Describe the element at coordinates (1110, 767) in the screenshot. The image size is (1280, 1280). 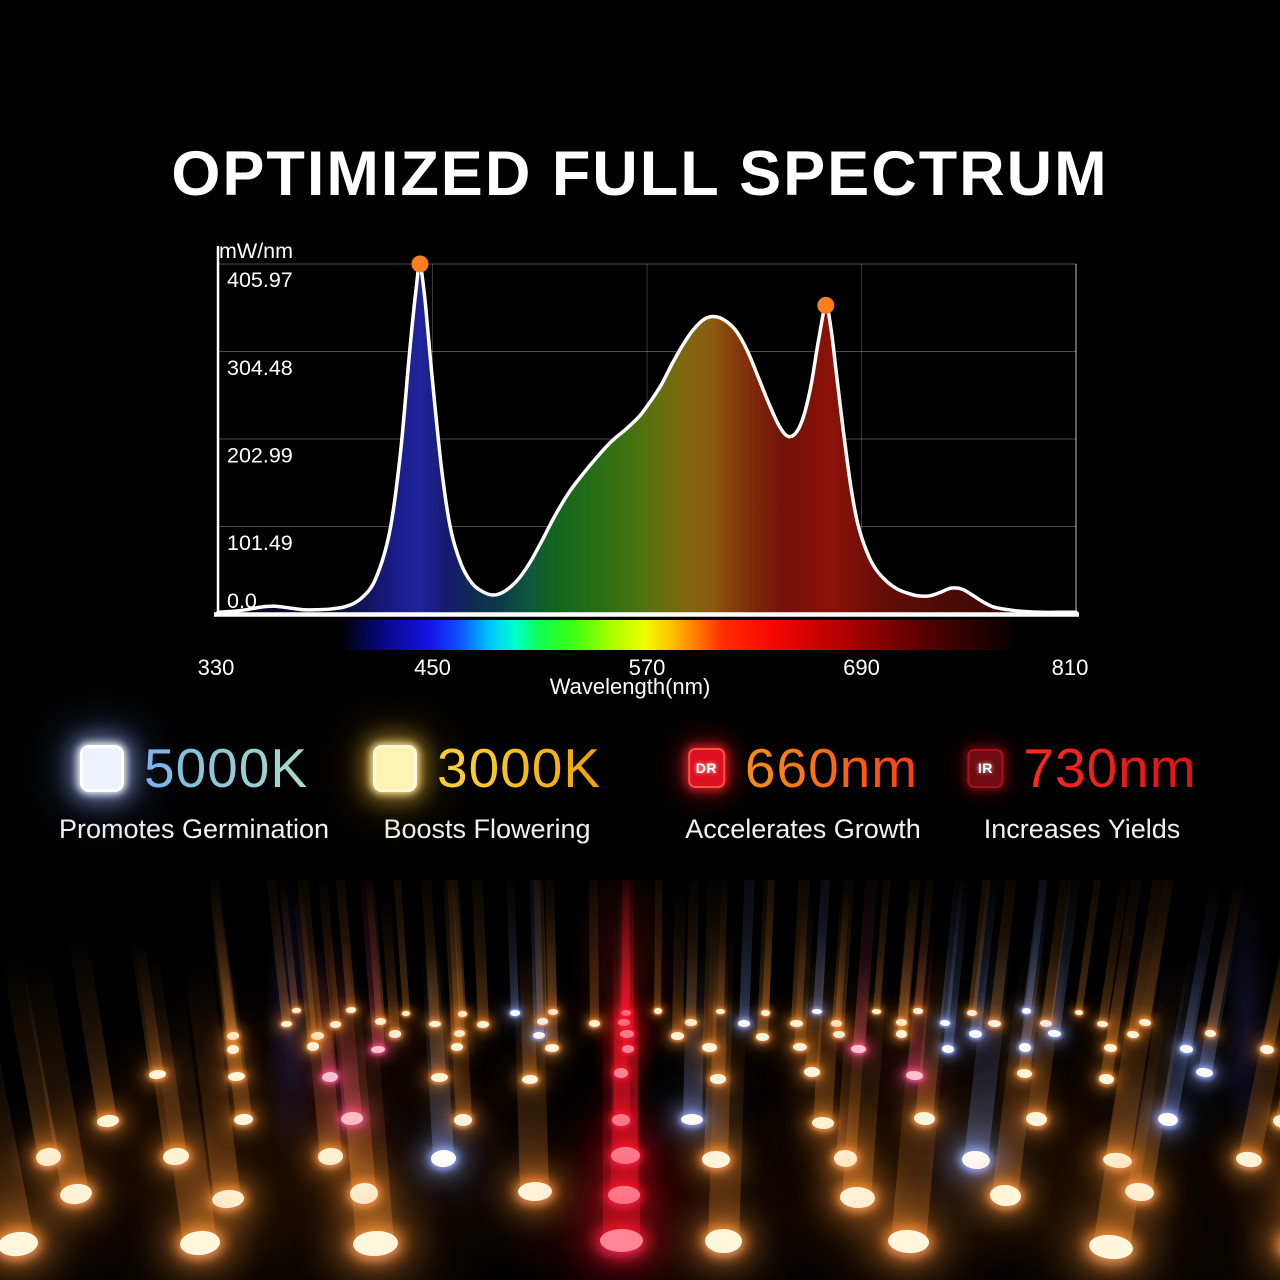
I see `feature-value: 730nm` at that location.